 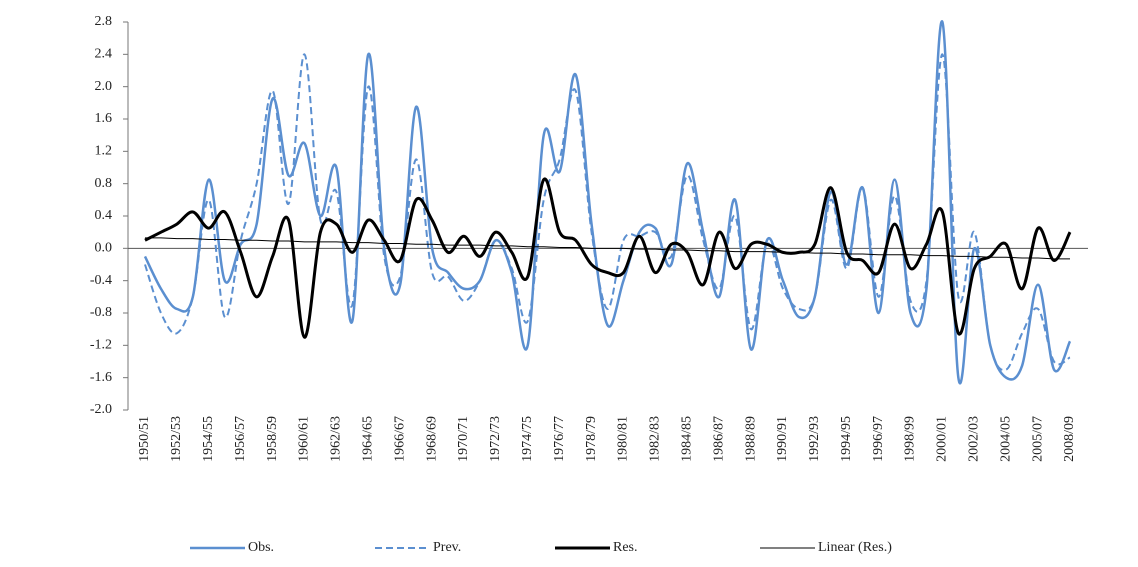 I want to click on x-tick-label: 1978/79, so click(x=591, y=439).